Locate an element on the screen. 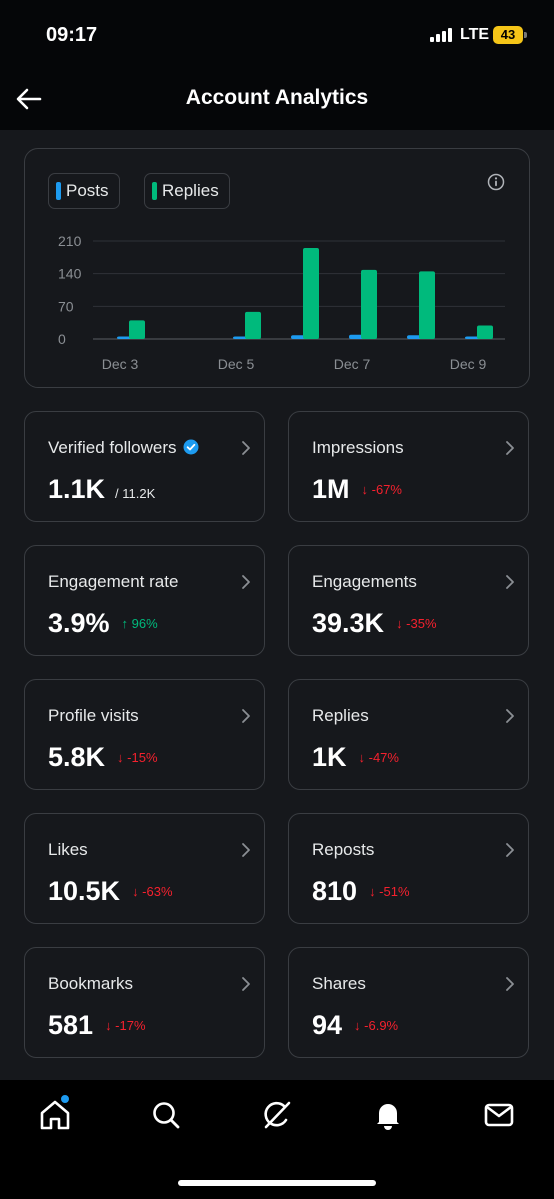 The width and height of the screenshot is (554, 1199). metric-label: Replies is located at coordinates (340, 716).